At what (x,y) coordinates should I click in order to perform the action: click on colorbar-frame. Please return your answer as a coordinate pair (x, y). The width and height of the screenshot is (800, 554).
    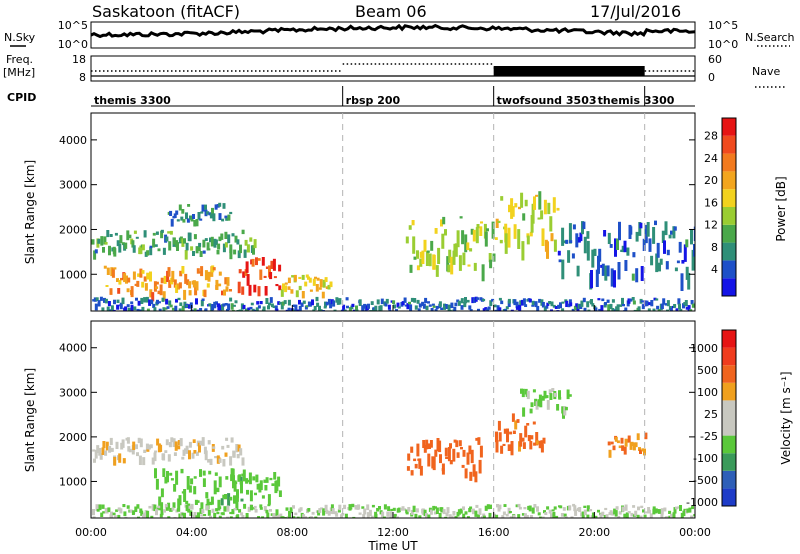
    Looking at the image, I should click on (729, 207).